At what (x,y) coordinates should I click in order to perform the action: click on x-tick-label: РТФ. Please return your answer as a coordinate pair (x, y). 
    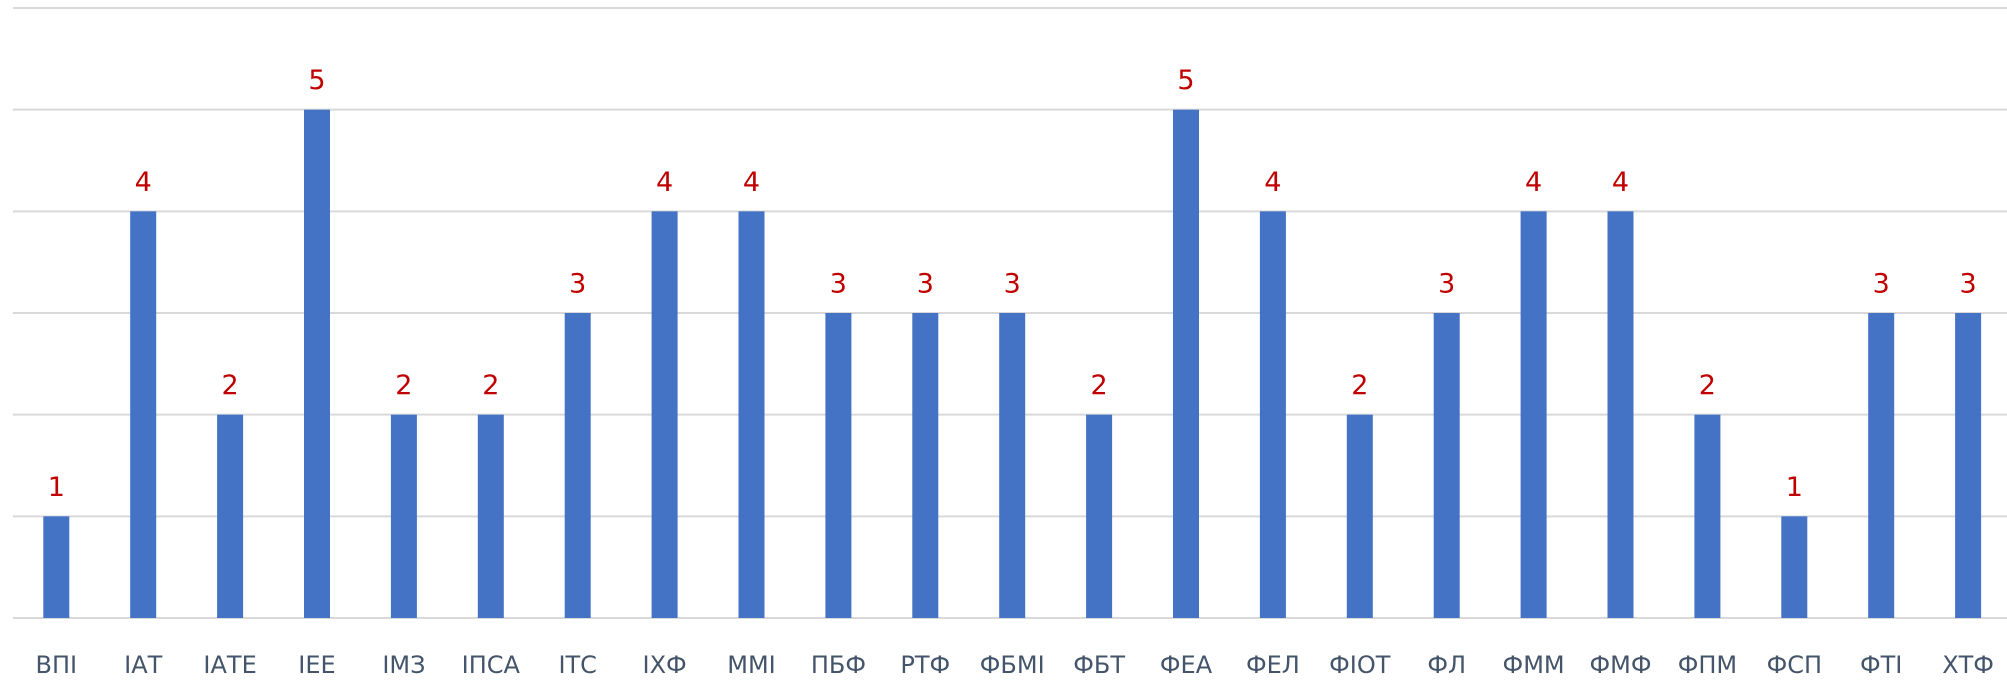
    Looking at the image, I should click on (925, 665).